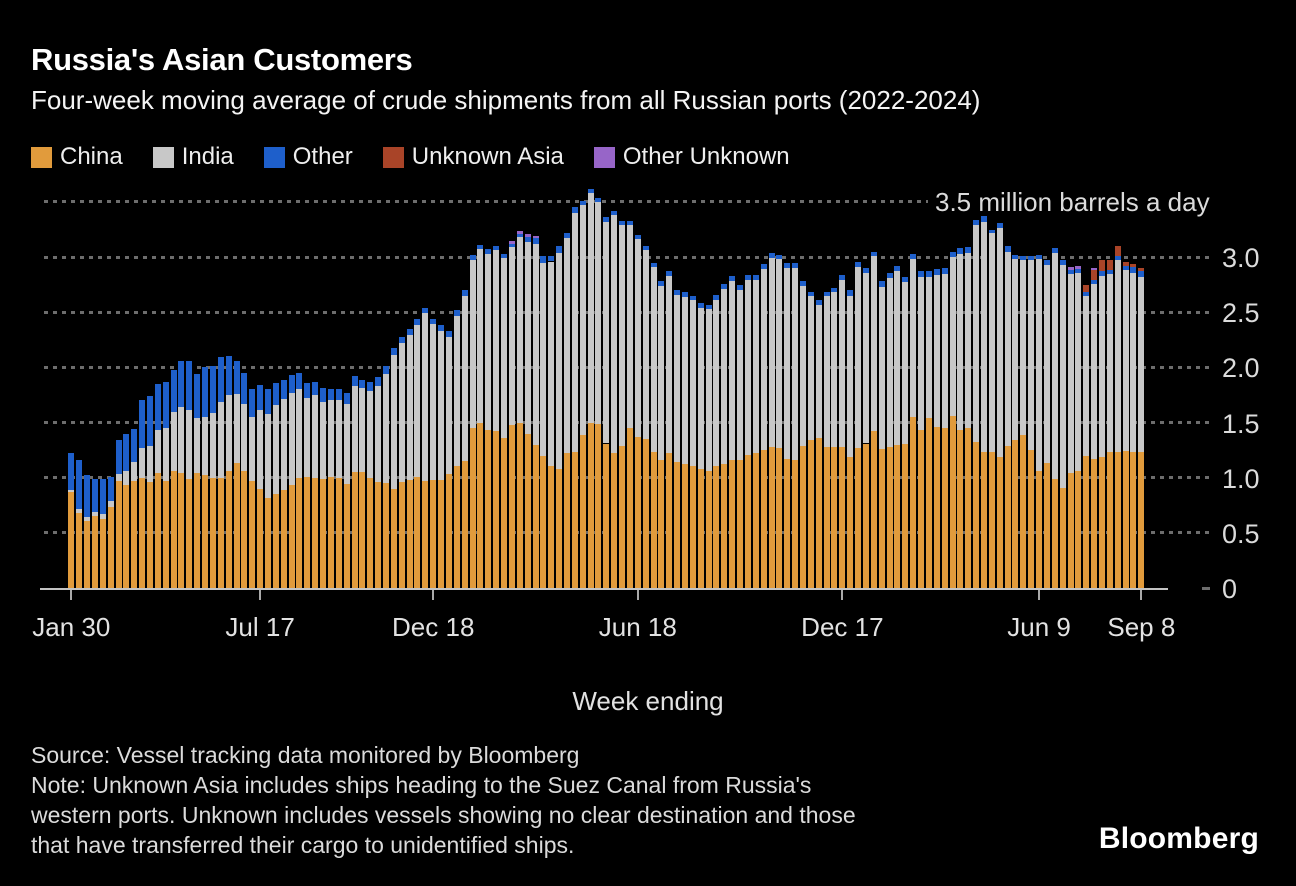  I want to click on legend-item-unknown-asia: Unknown Asia, so click(473, 157).